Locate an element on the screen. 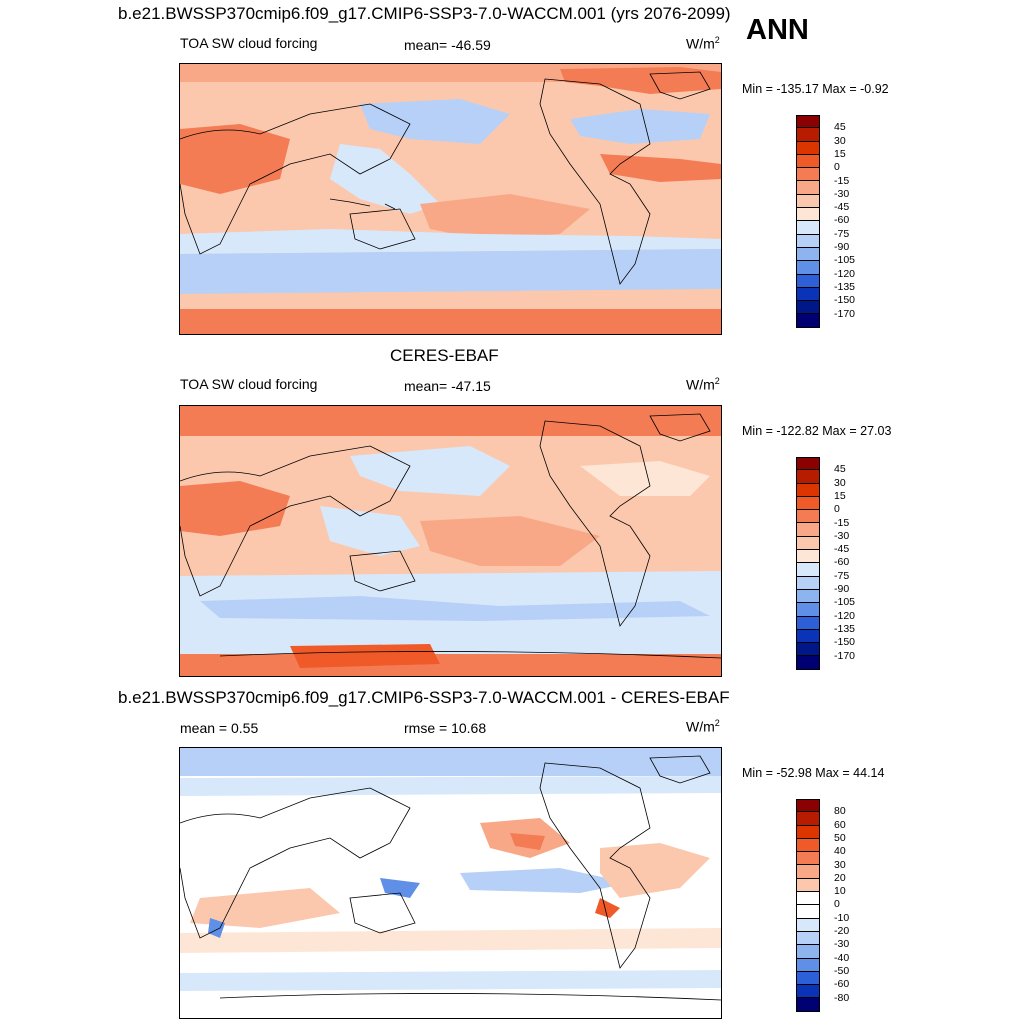 Image resolution: width=1024 pixels, height=1024 pixels. panel1-minmax: Min = -135.17 Max = -0.92 is located at coordinates (815, 89).